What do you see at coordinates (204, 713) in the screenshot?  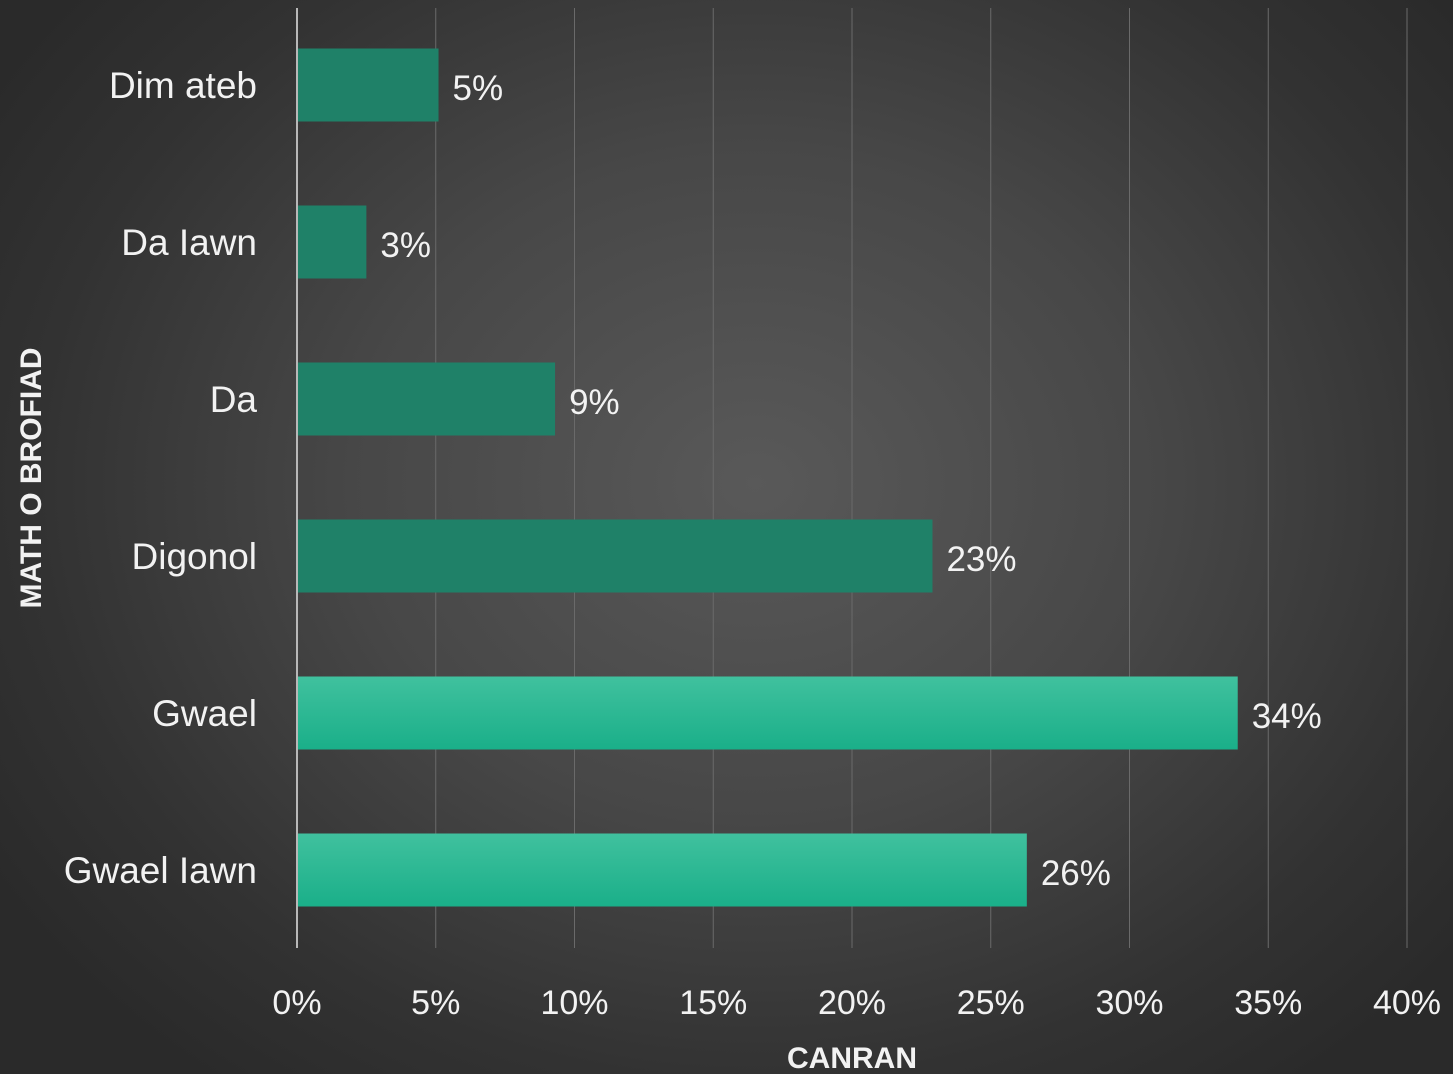 I see `category-label-gwael: Gwael` at bounding box center [204, 713].